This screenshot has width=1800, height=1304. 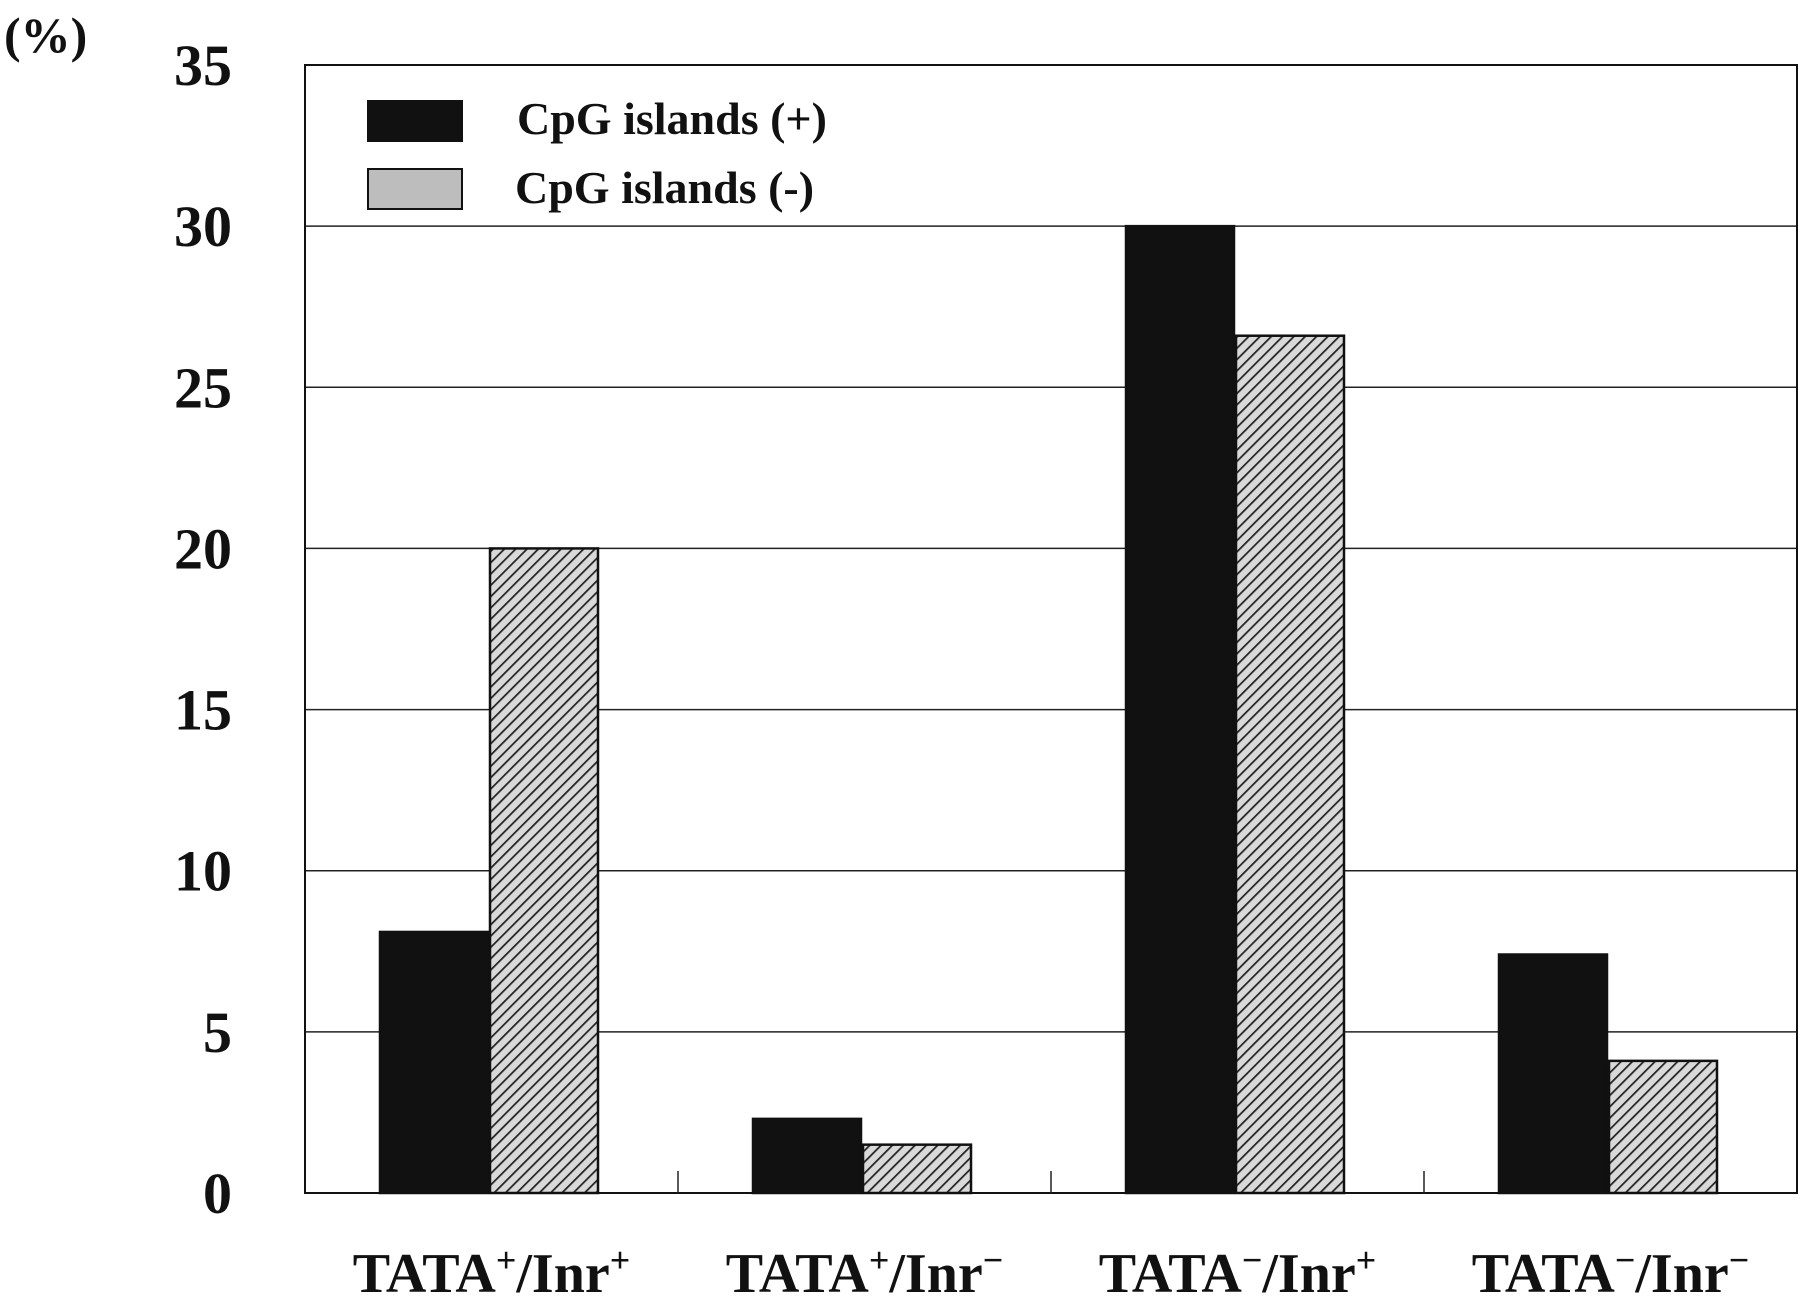 I want to click on y-tick-label: 15, so click(x=203, y=710).